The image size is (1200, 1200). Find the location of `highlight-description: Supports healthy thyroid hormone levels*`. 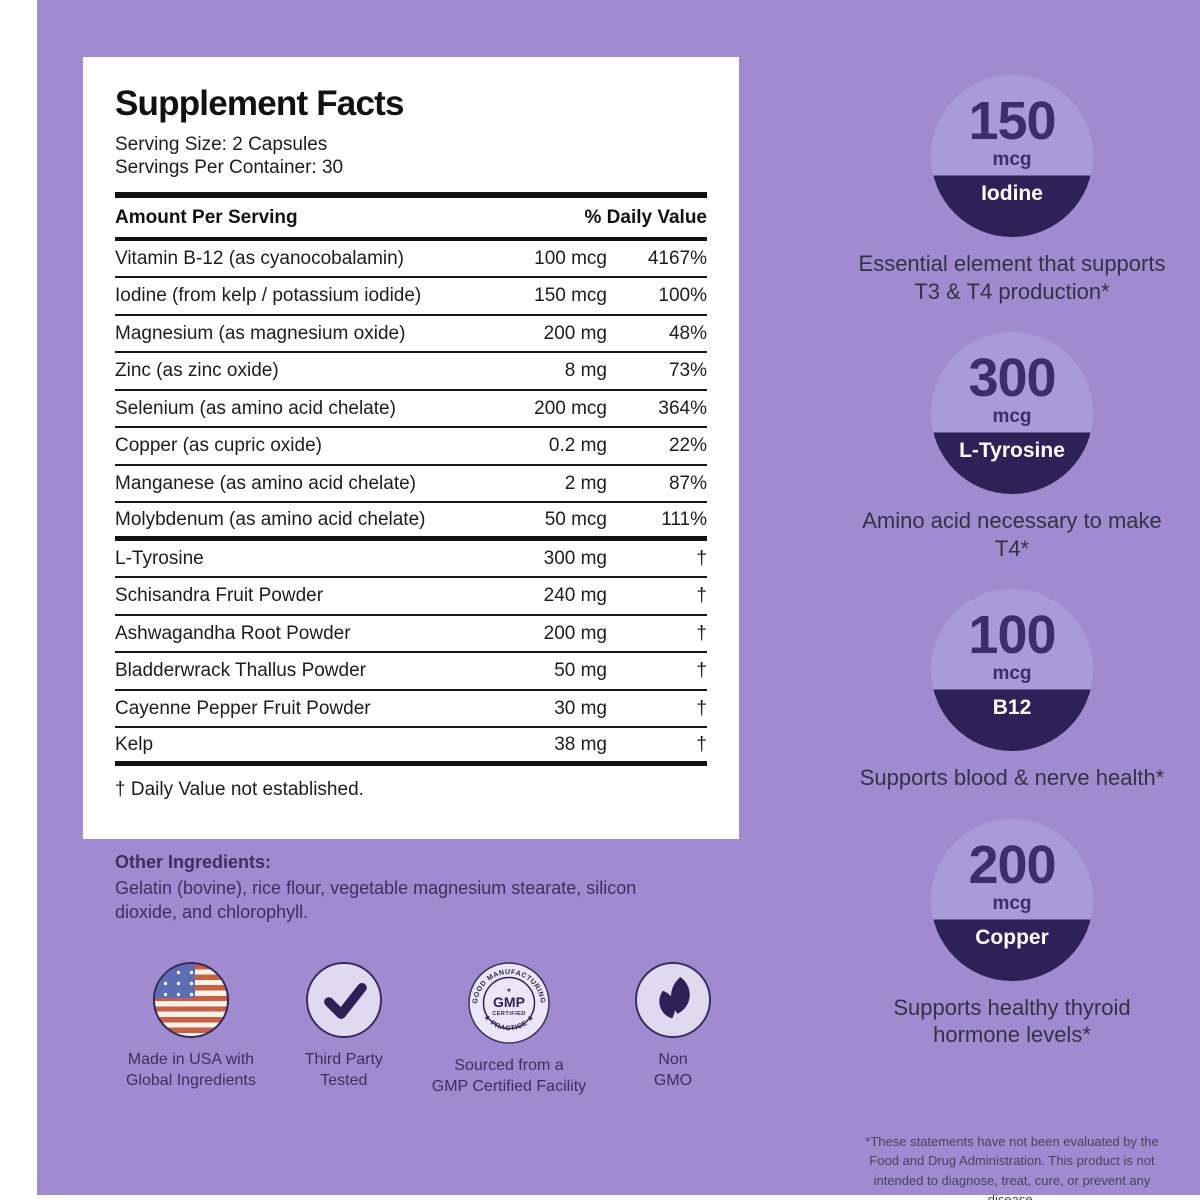

highlight-description: Supports healthy thyroid hormone levels* is located at coordinates (1012, 1021).